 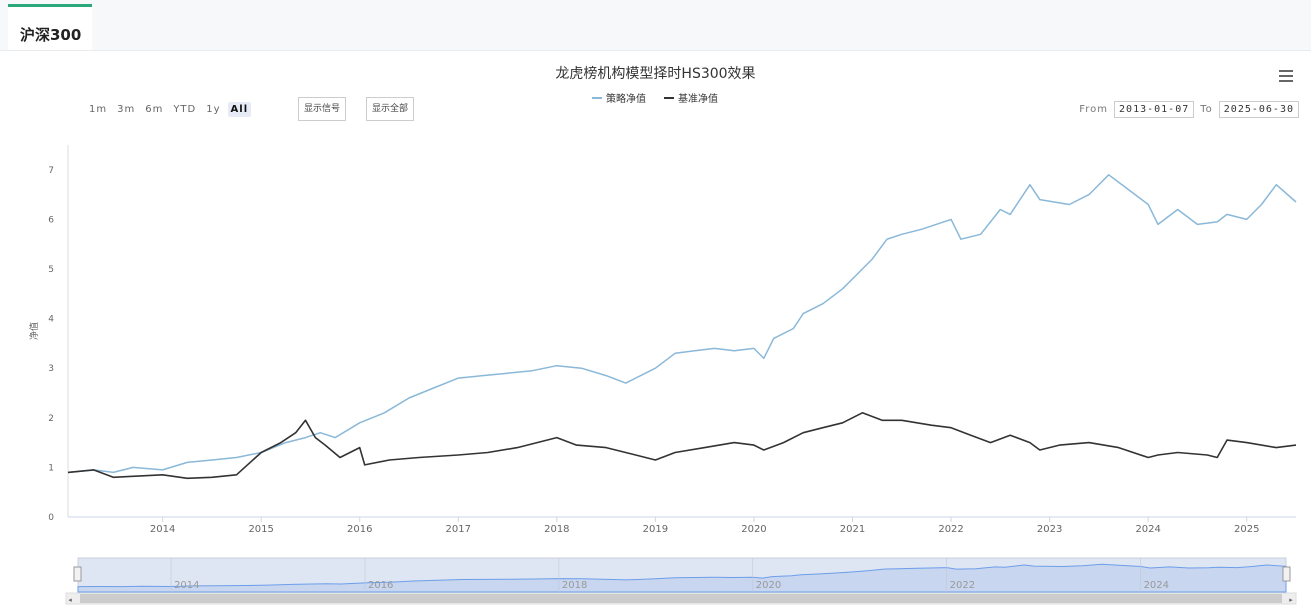 I want to click on to-date-input: 2025-06-30, so click(x=1258, y=109).